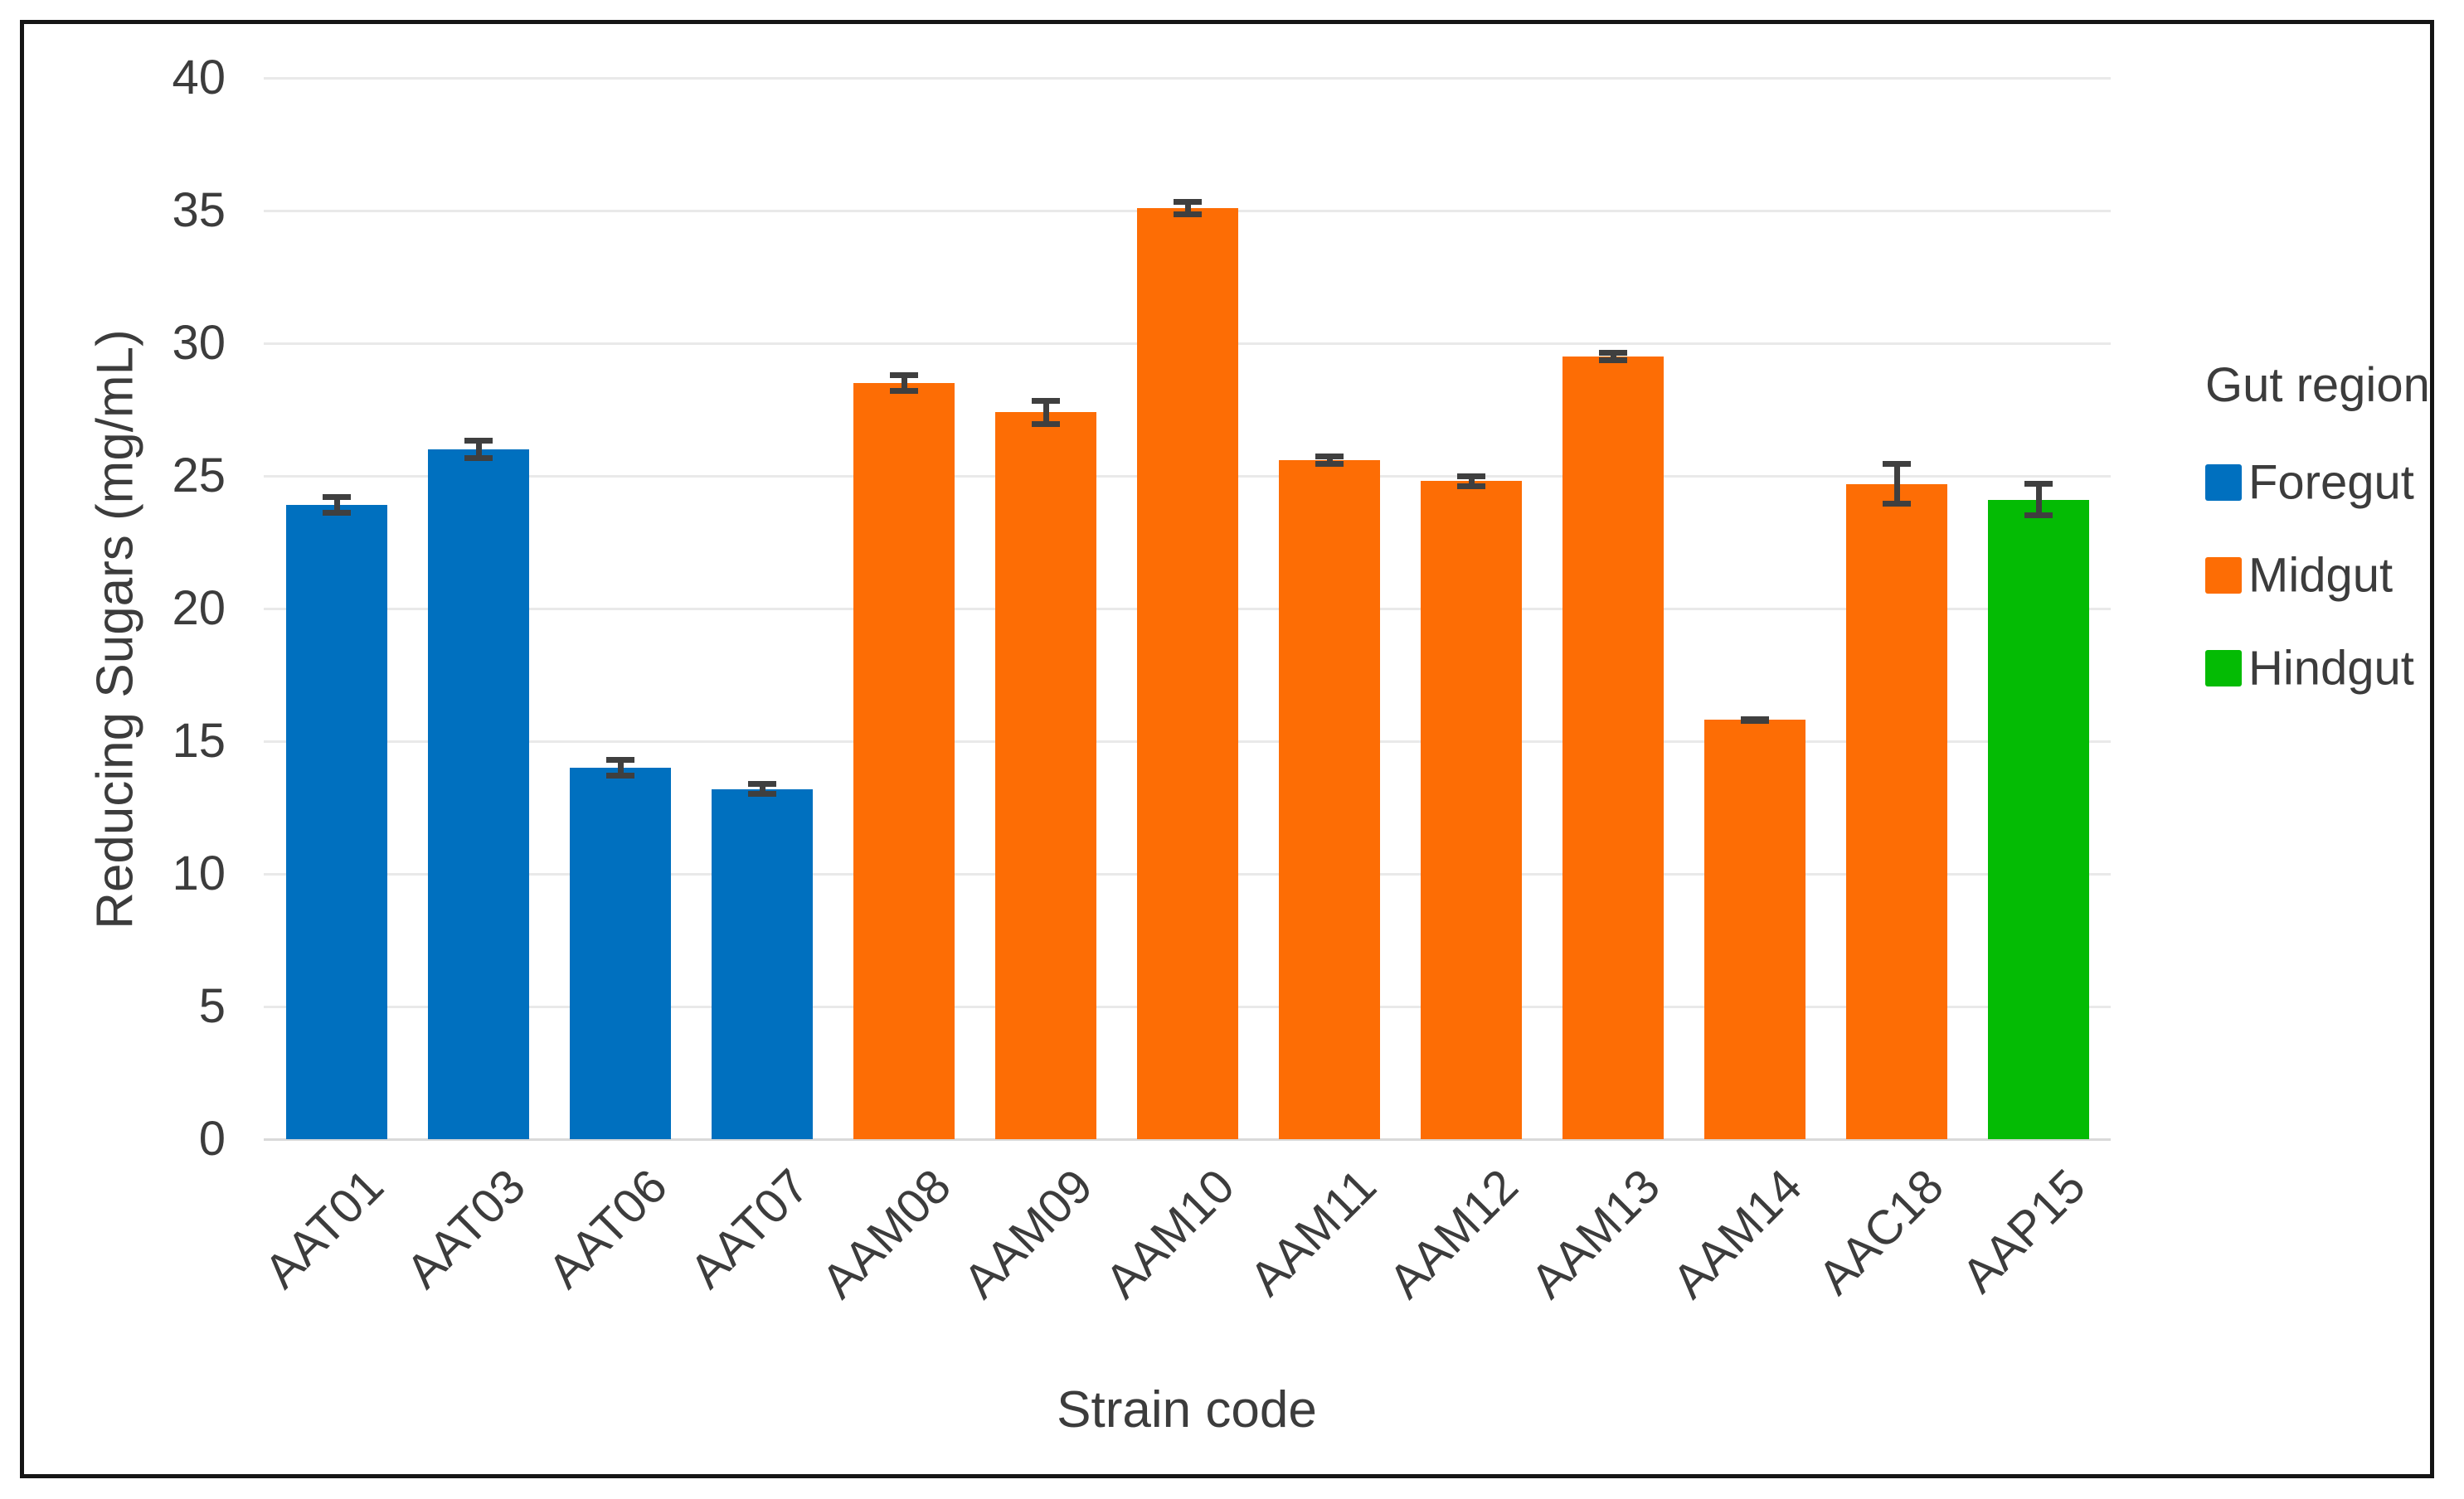  I want to click on y-tick-label: 30, so click(199, 343).